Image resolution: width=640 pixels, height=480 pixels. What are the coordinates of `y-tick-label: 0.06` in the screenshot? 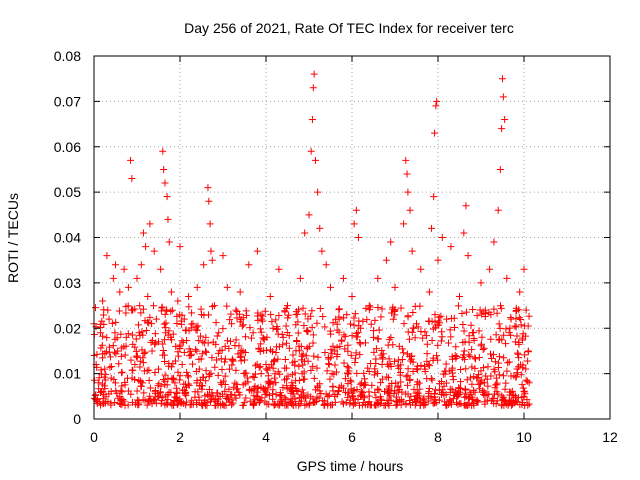 It's located at (67, 147).